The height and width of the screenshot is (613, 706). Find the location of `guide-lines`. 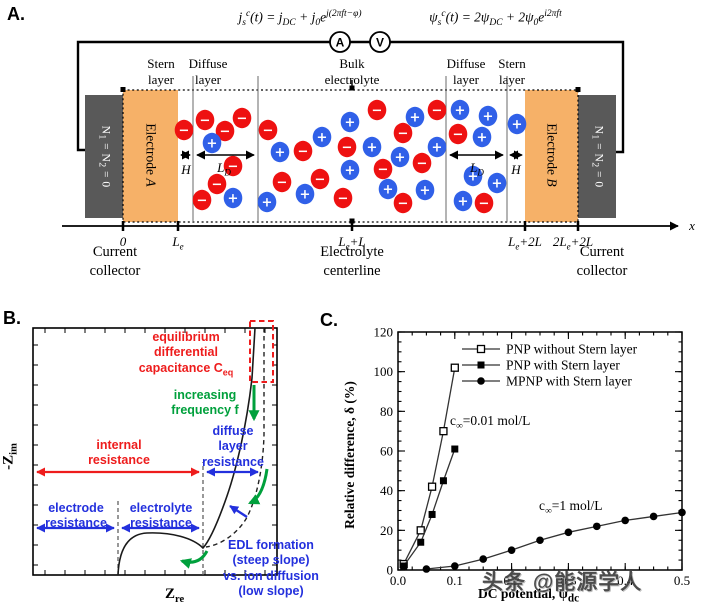

guide-lines is located at coordinates (160, 518).